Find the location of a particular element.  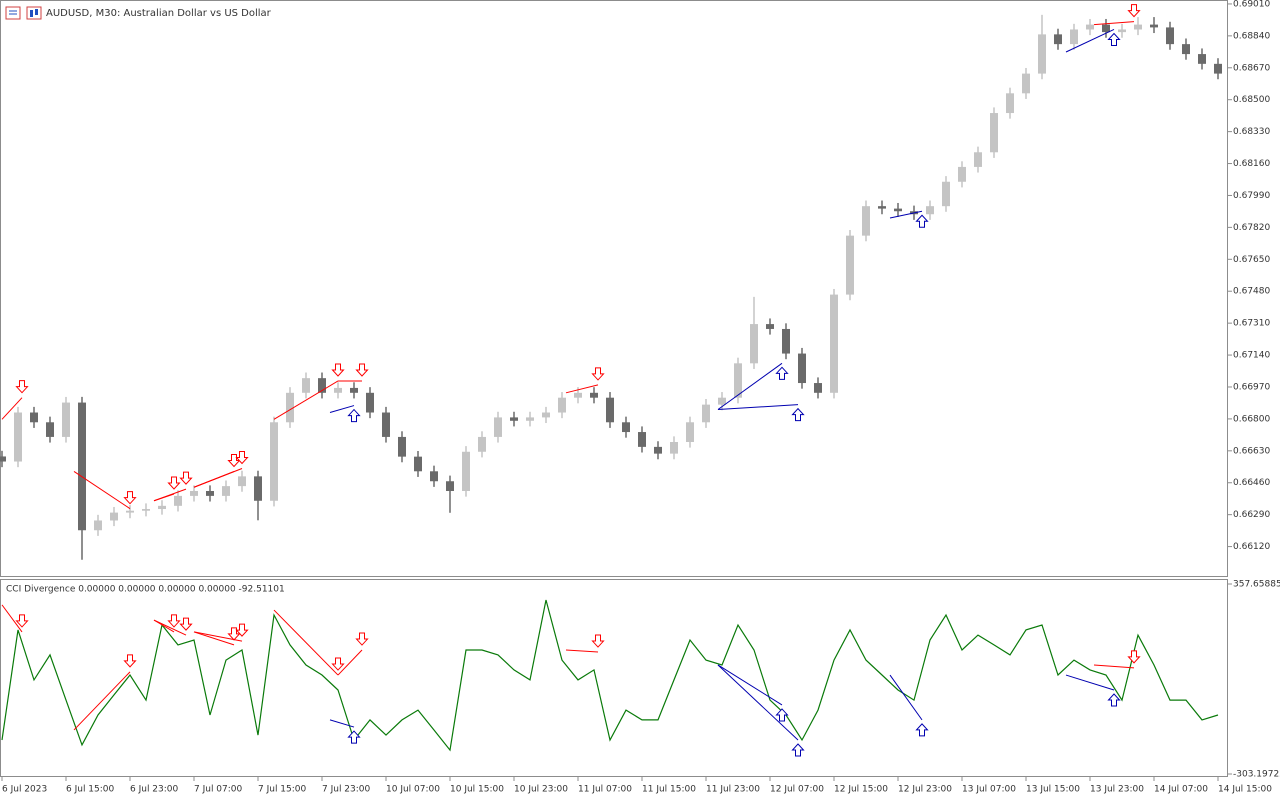

x-tick-label: 6 Jul 15:00 is located at coordinates (90, 790).